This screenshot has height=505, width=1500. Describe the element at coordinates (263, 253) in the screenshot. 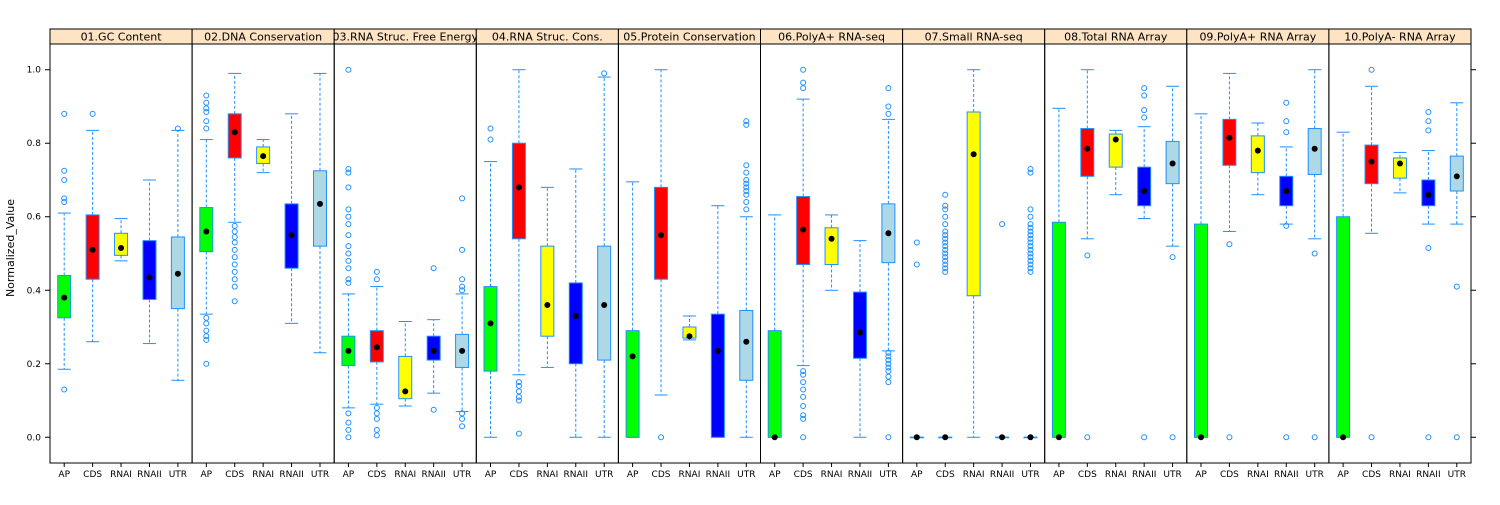

I see `panel-frame` at that location.